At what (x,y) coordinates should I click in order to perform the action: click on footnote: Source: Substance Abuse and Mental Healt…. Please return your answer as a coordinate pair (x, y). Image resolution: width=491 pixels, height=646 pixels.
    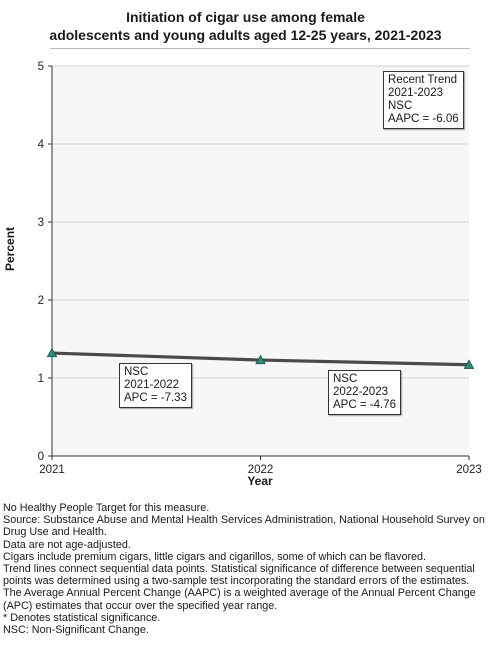
    Looking at the image, I should click on (244, 526).